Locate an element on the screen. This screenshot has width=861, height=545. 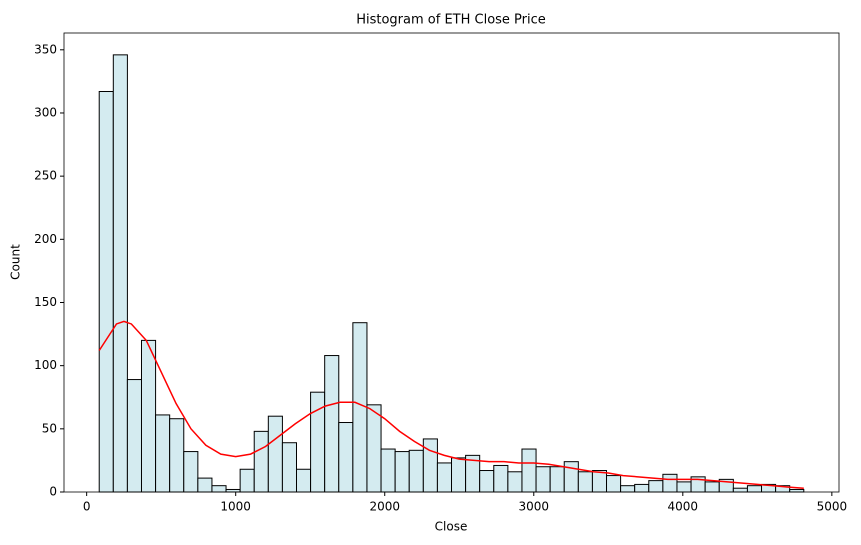
x-tick-label: 3000 is located at coordinates (533, 507).